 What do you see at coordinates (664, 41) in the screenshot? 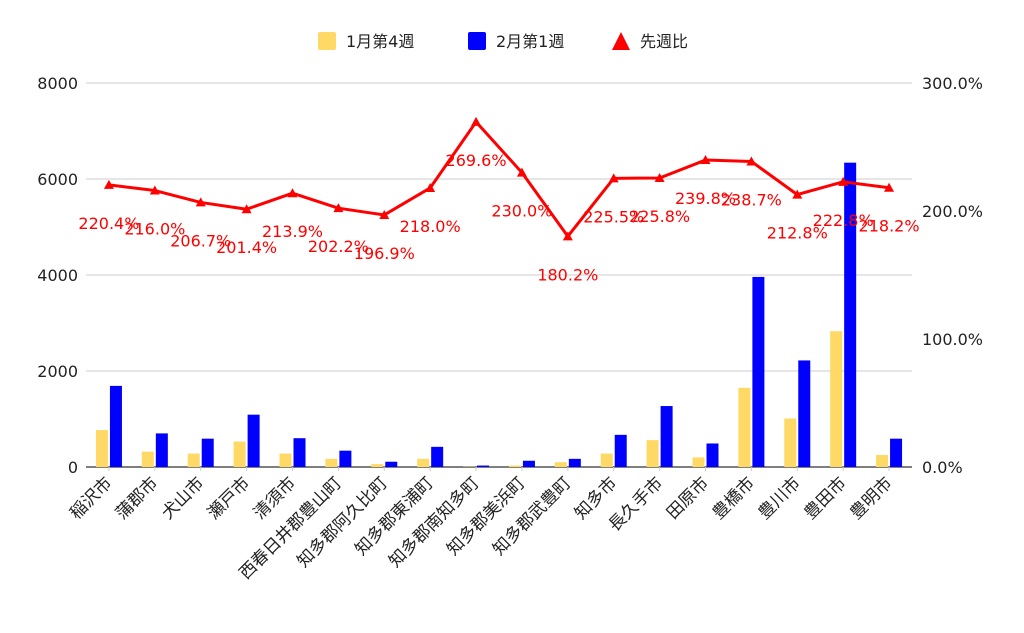
I see `legend-label: 先週比` at bounding box center [664, 41].